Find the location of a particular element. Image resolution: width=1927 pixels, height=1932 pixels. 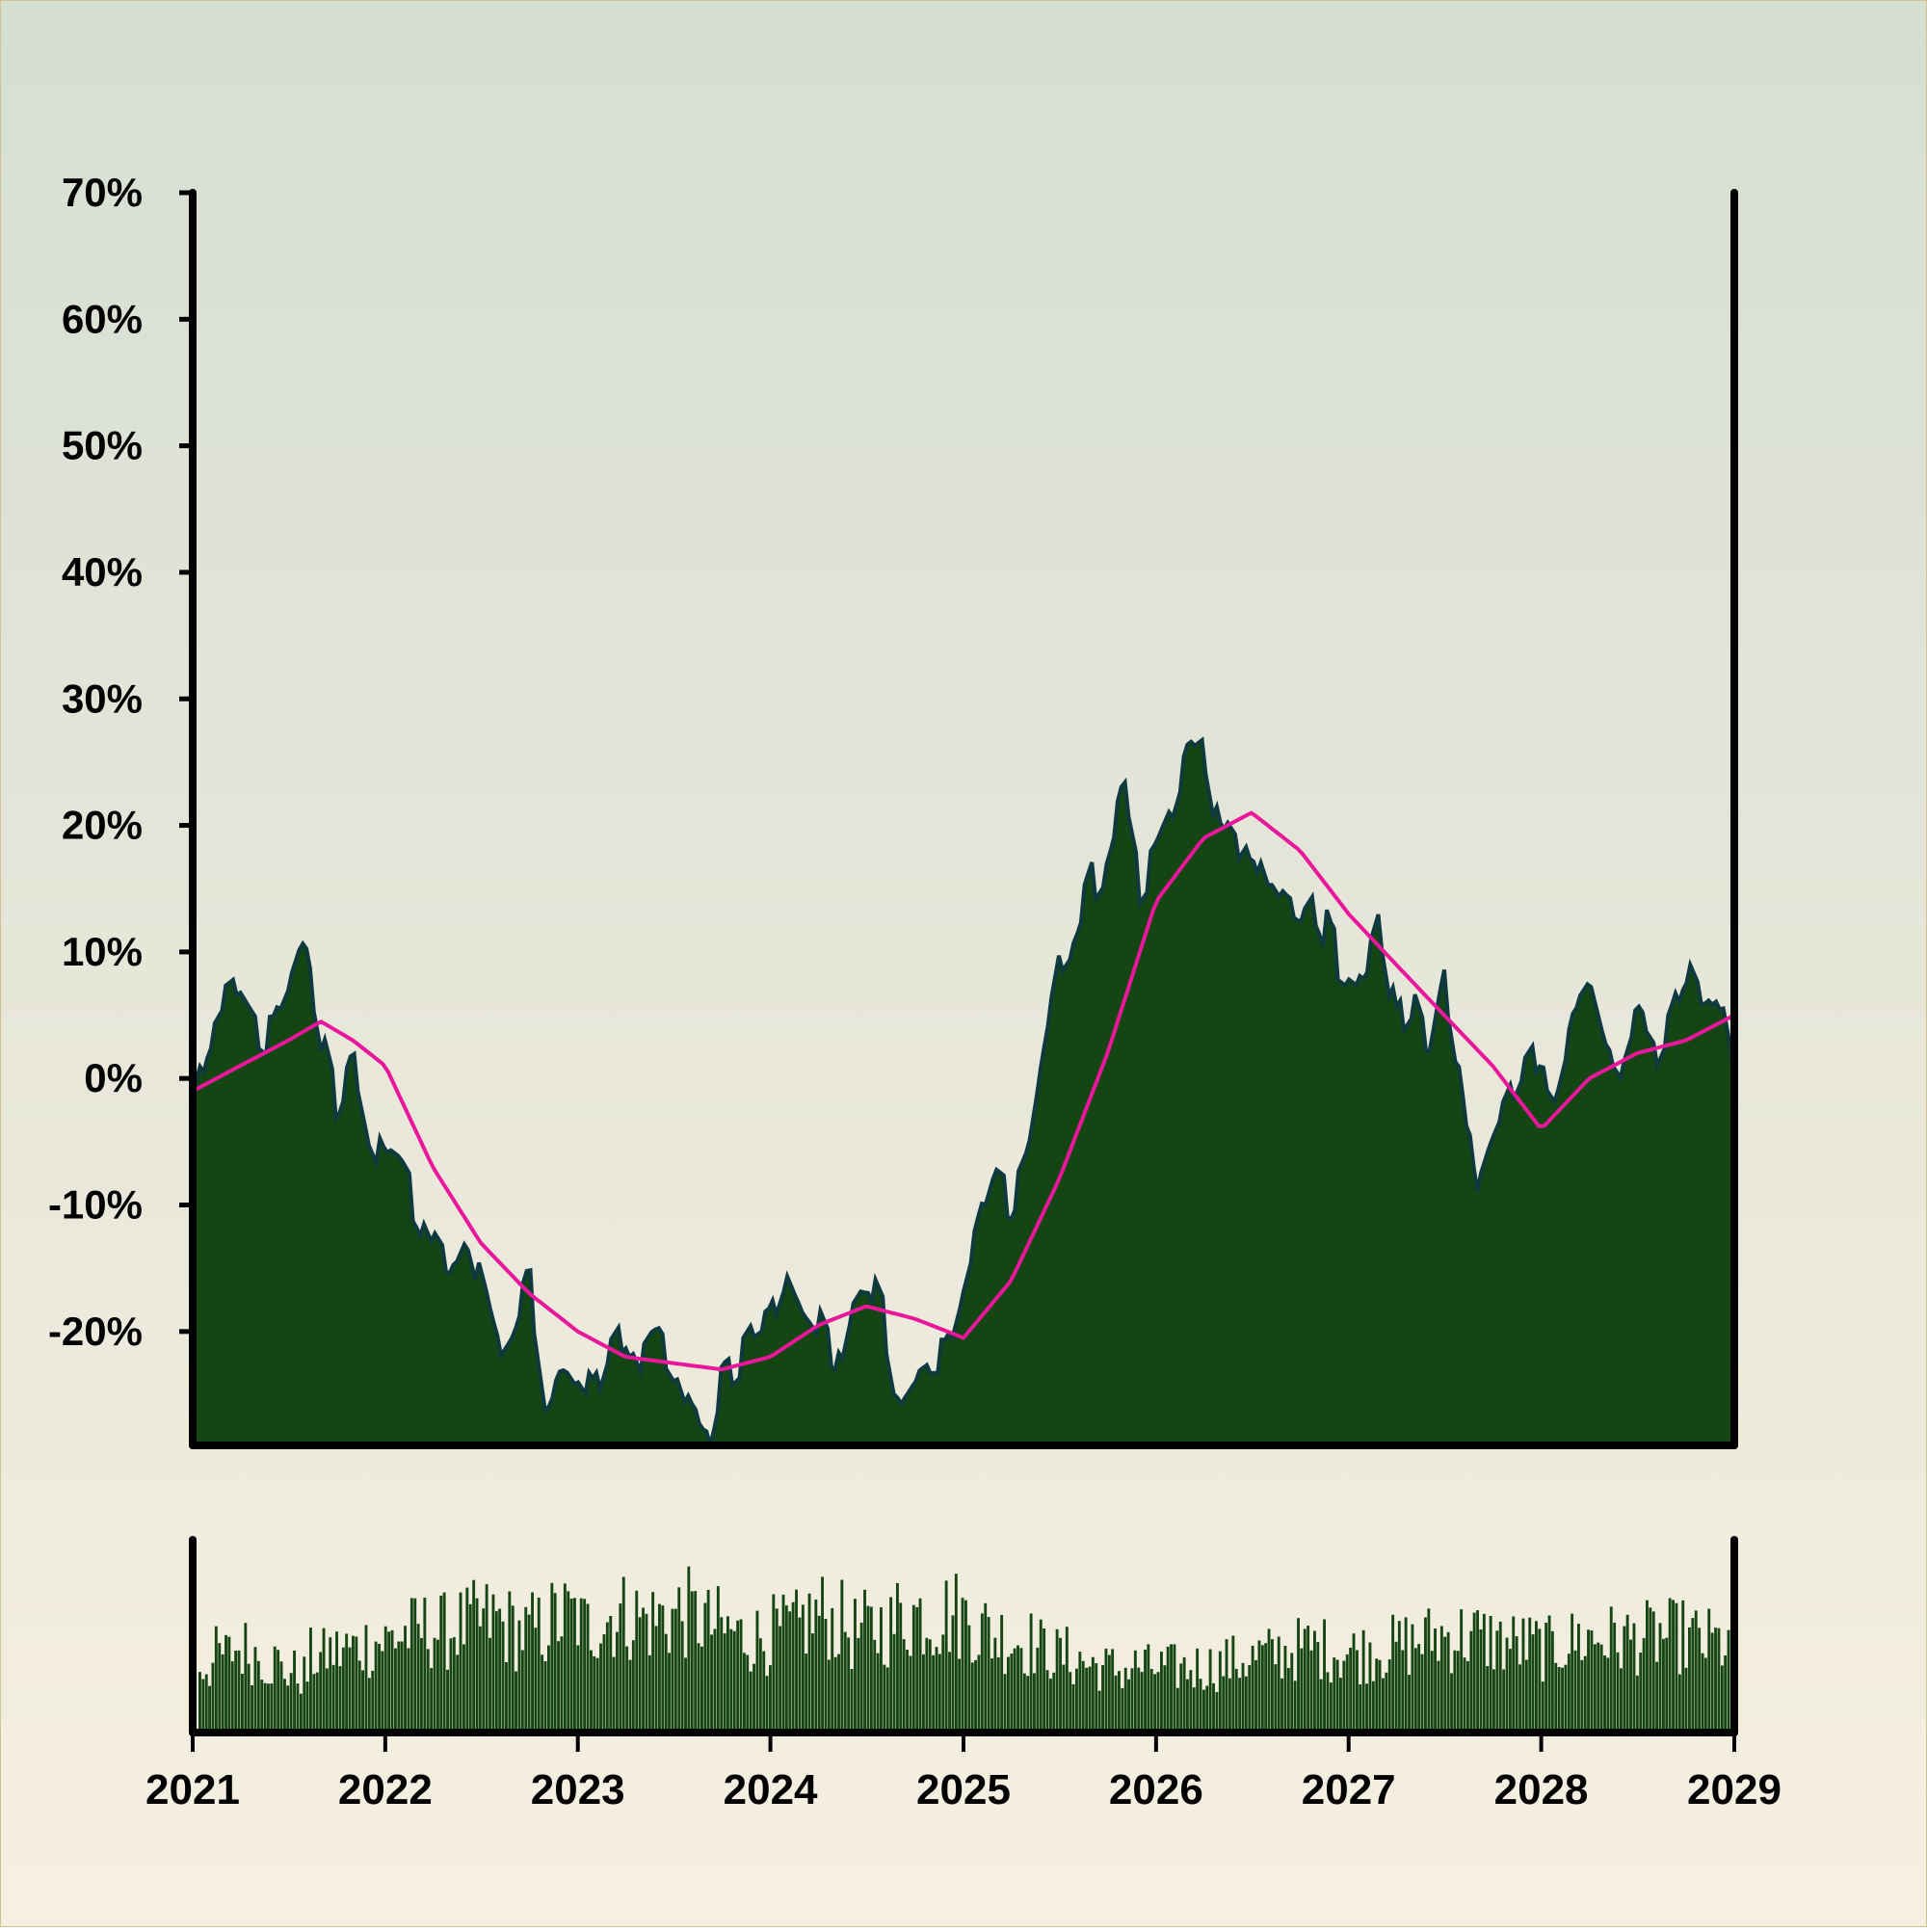

y-tick-label: 30% is located at coordinates (103, 698).